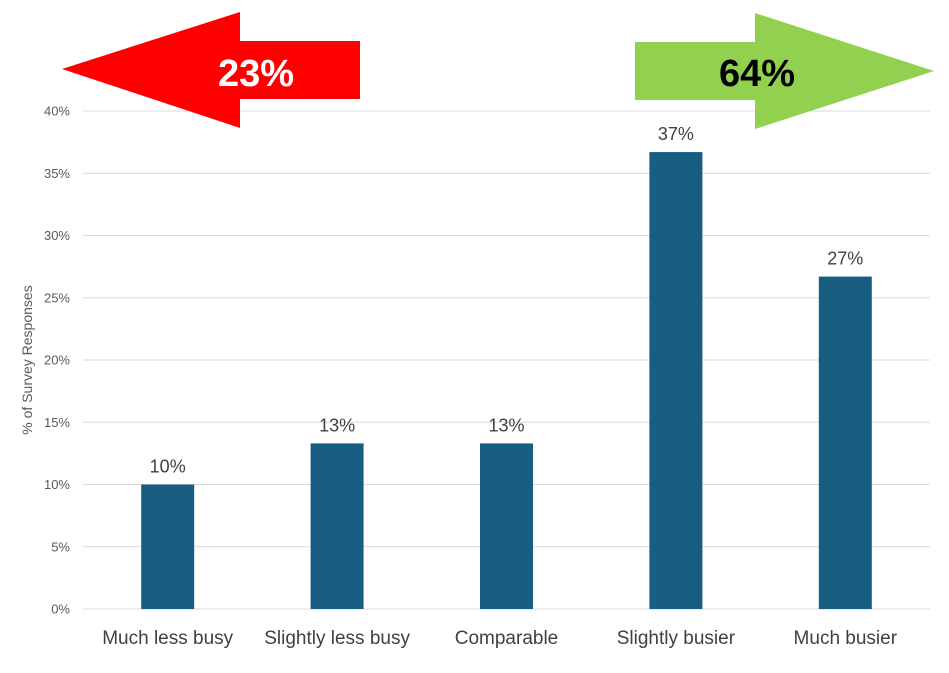 The width and height of the screenshot is (949, 673). What do you see at coordinates (256, 74) in the screenshot?
I see `less-busy-percent: 23%` at bounding box center [256, 74].